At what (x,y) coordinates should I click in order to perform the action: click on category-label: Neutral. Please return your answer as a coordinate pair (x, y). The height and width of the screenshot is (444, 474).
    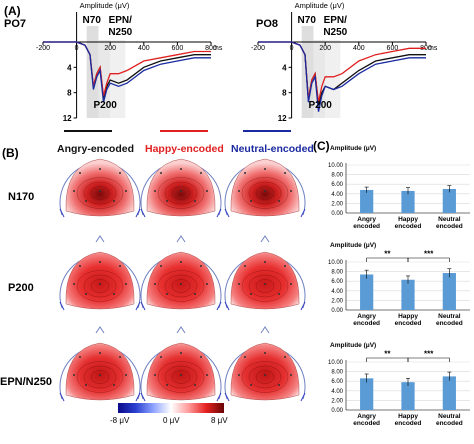
    Looking at the image, I should click on (449, 316).